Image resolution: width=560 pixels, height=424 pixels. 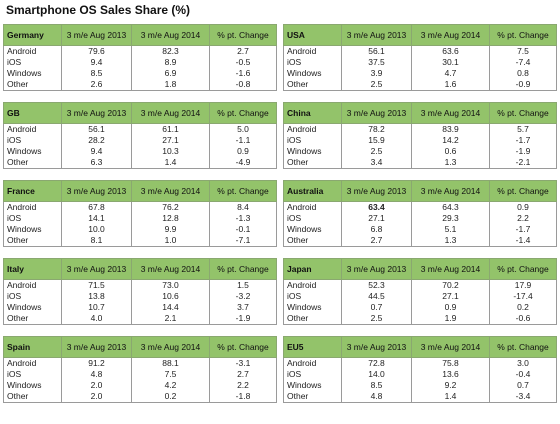 What do you see at coordinates (312, 347) in the screenshot?
I see `region-name: EU5` at bounding box center [312, 347].